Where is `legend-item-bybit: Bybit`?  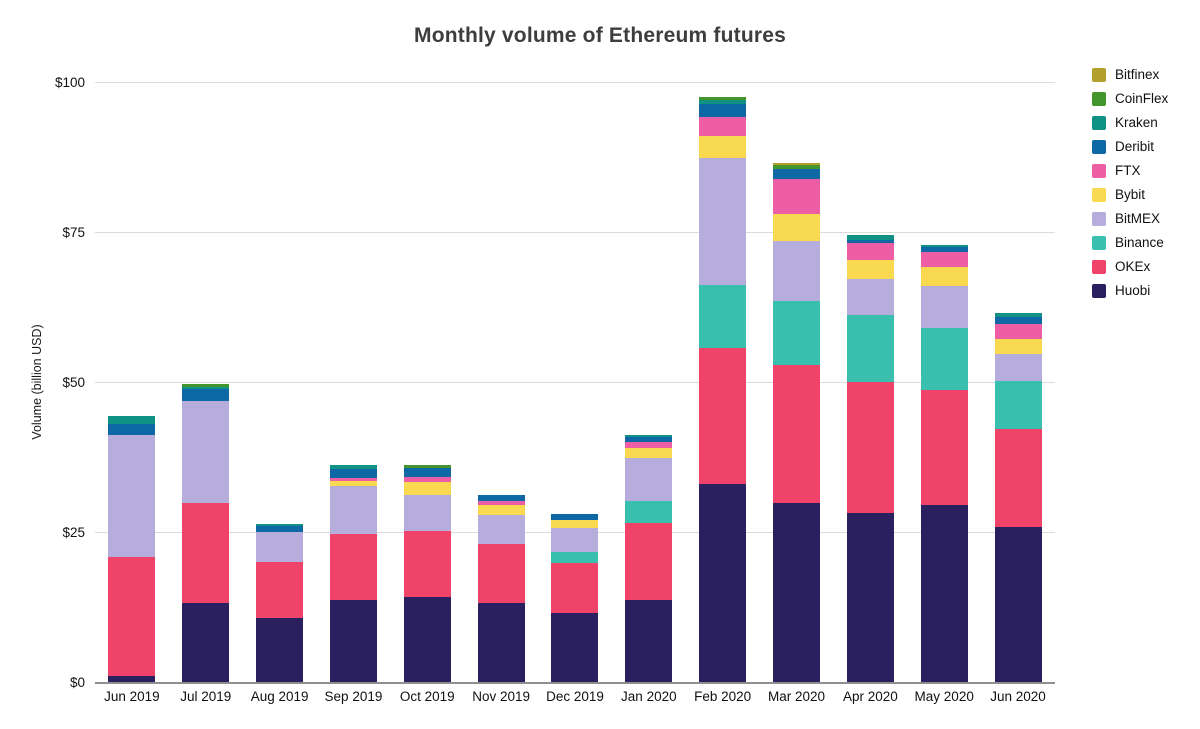
legend-item-bybit: Bybit is located at coordinates (1130, 194).